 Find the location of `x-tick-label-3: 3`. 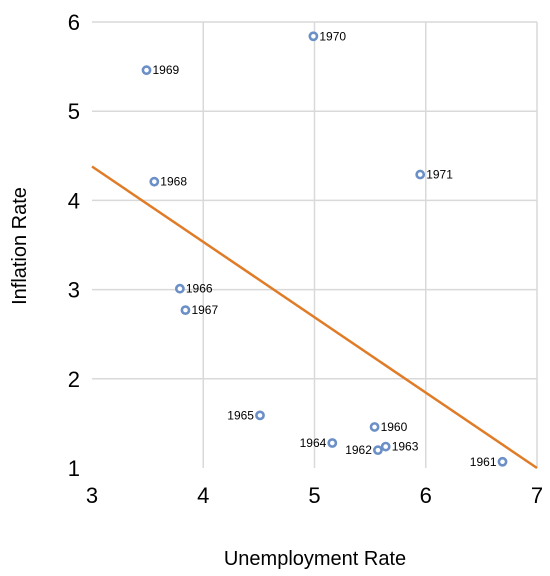

x-tick-label-3: 3 is located at coordinates (92, 495).